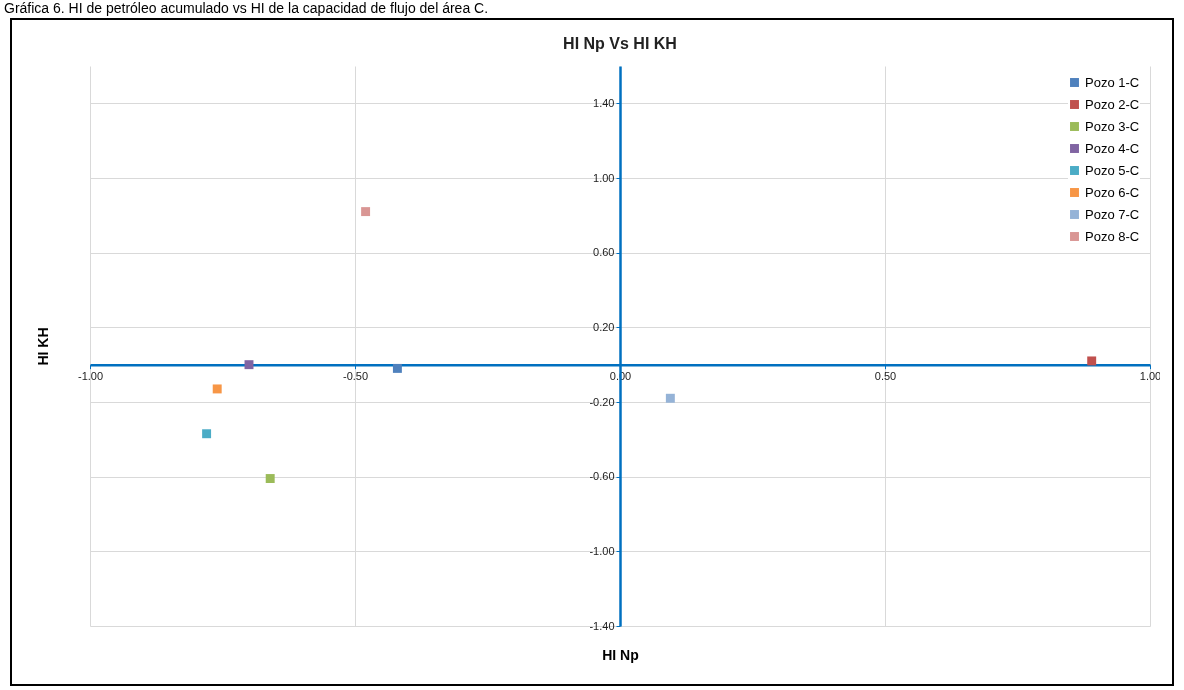  I want to click on legend-label: Pozo 6-C, so click(1112, 192).